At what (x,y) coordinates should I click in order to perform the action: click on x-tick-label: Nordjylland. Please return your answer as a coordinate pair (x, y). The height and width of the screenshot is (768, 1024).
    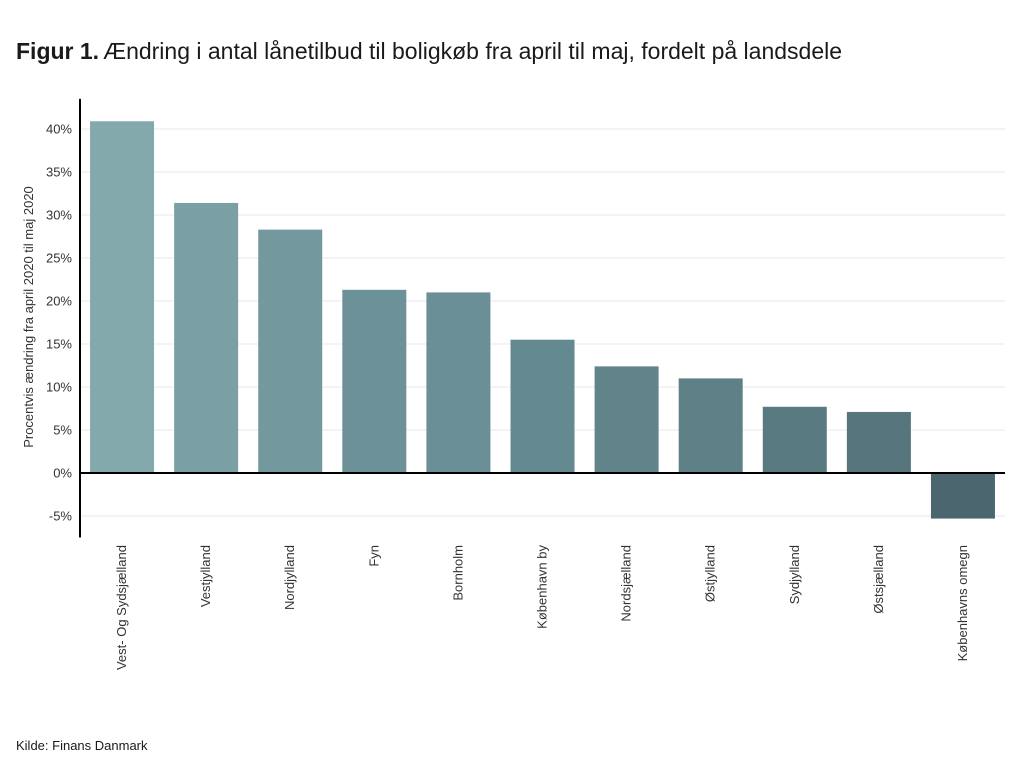
    Looking at the image, I should click on (289, 577).